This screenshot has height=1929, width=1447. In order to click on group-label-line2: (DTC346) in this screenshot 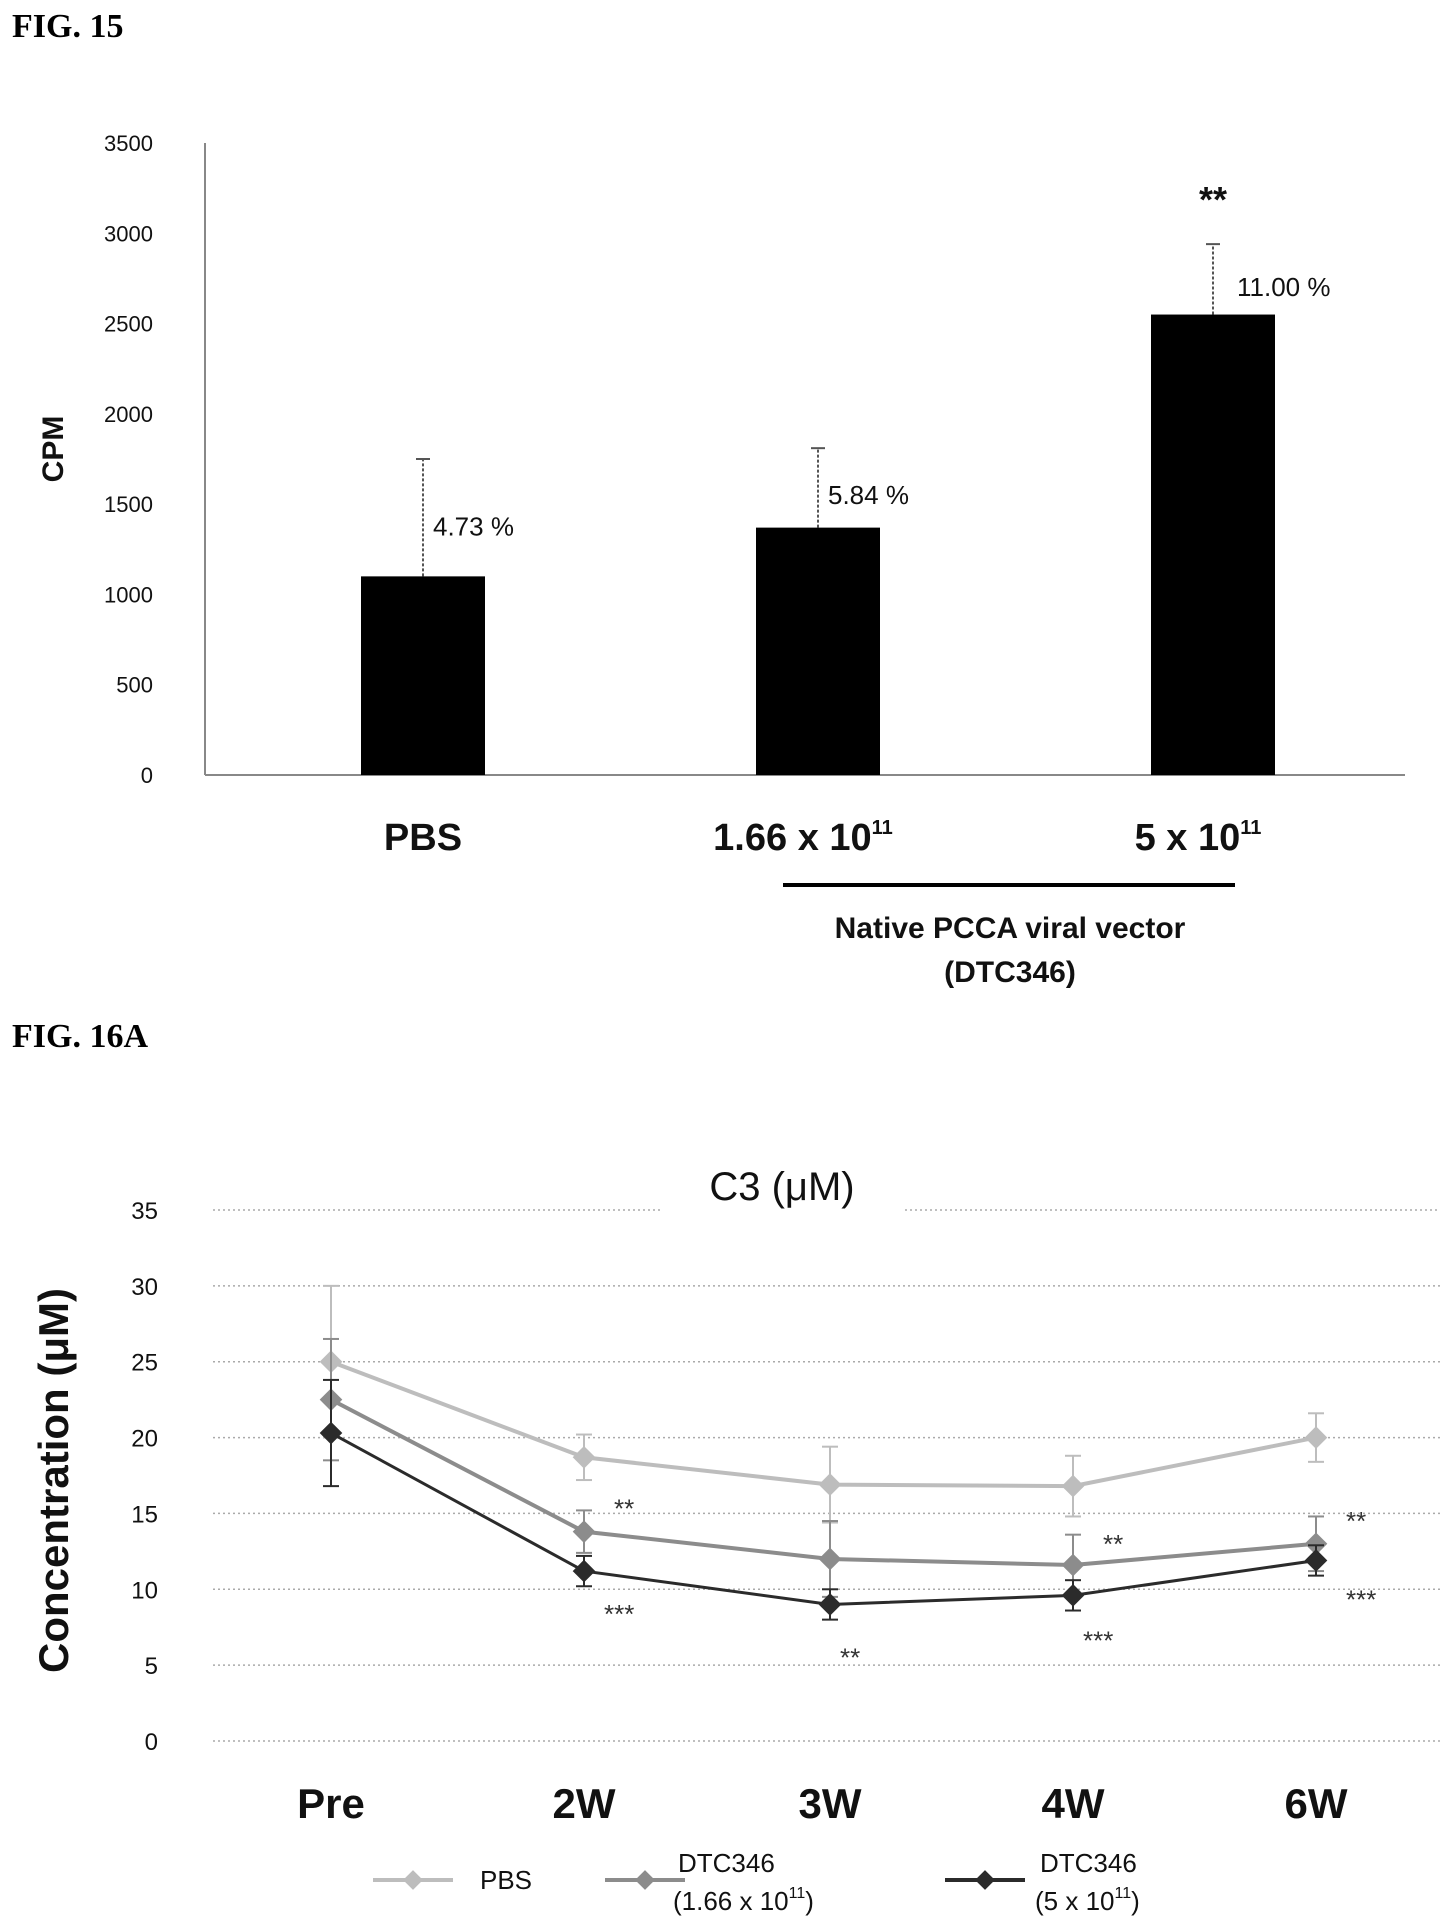, I will do `click(1010, 972)`.